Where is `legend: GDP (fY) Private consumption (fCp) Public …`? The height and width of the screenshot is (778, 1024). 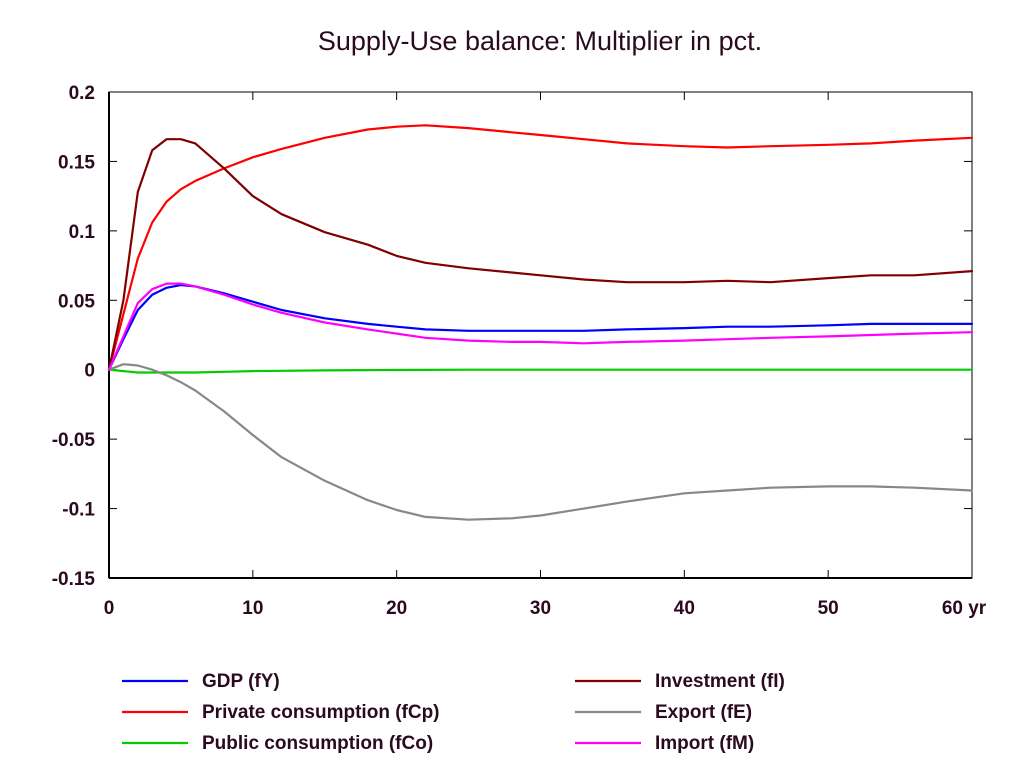 legend: GDP (fY) Private consumption (fCp) Public … is located at coordinates (453, 712).